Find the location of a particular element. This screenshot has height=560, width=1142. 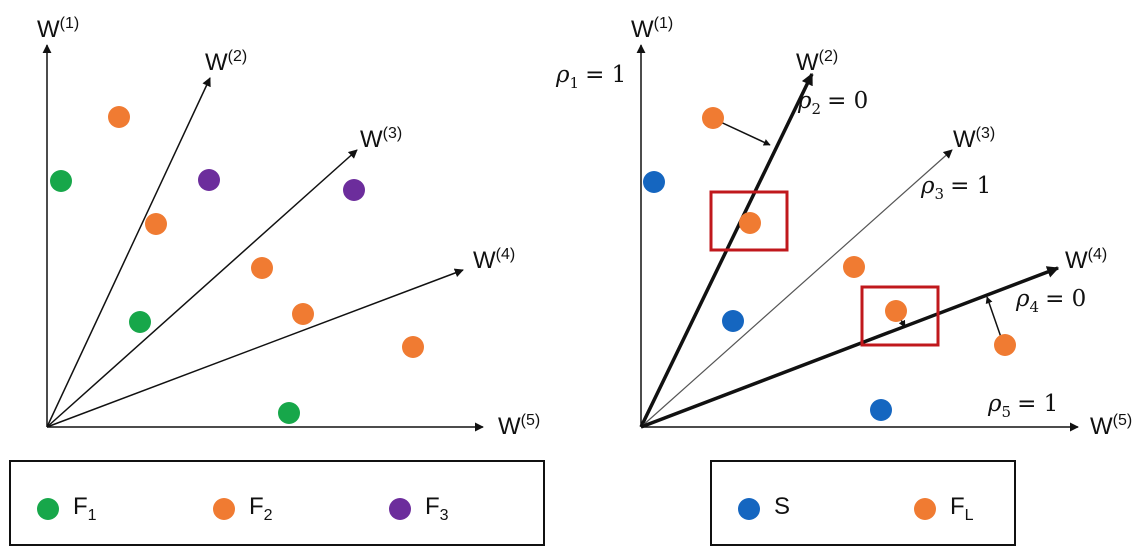

right-axis-w3 is located at coordinates (796, 288).